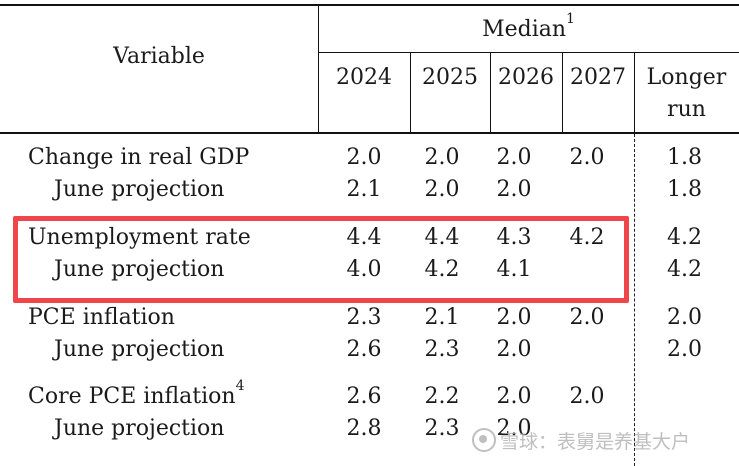 The image size is (739, 466). What do you see at coordinates (159, 56) in the screenshot?
I see `variable-header: Variable` at bounding box center [159, 56].